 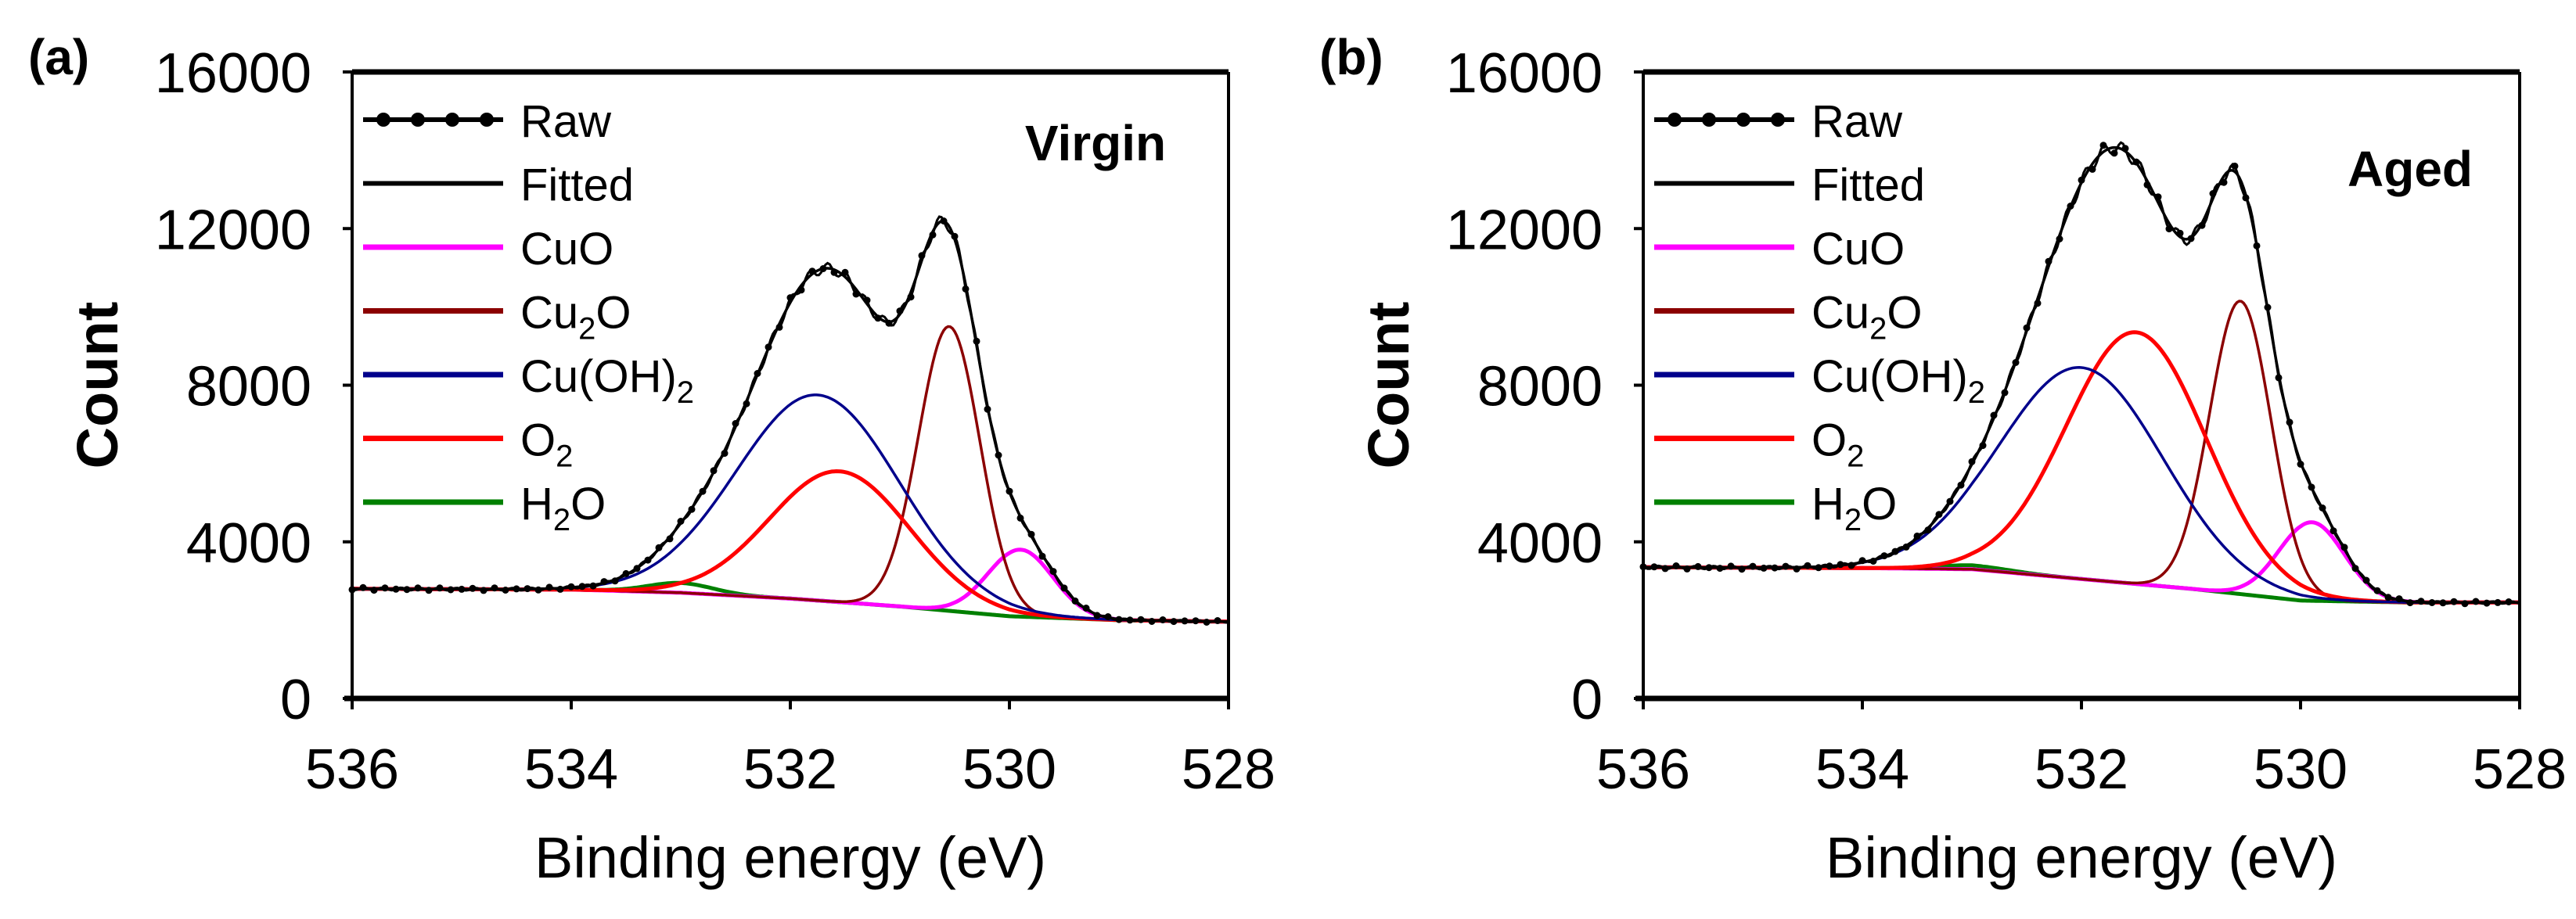 What do you see at coordinates (1780, 249) in the screenshot?
I see `legend-item: CuO` at bounding box center [1780, 249].